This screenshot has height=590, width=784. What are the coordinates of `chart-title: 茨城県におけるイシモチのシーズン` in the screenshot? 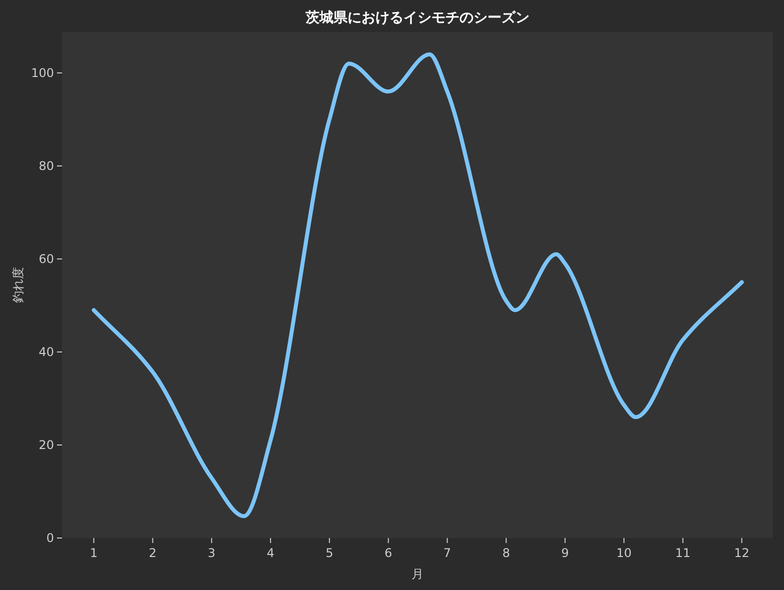 It's located at (417, 18).